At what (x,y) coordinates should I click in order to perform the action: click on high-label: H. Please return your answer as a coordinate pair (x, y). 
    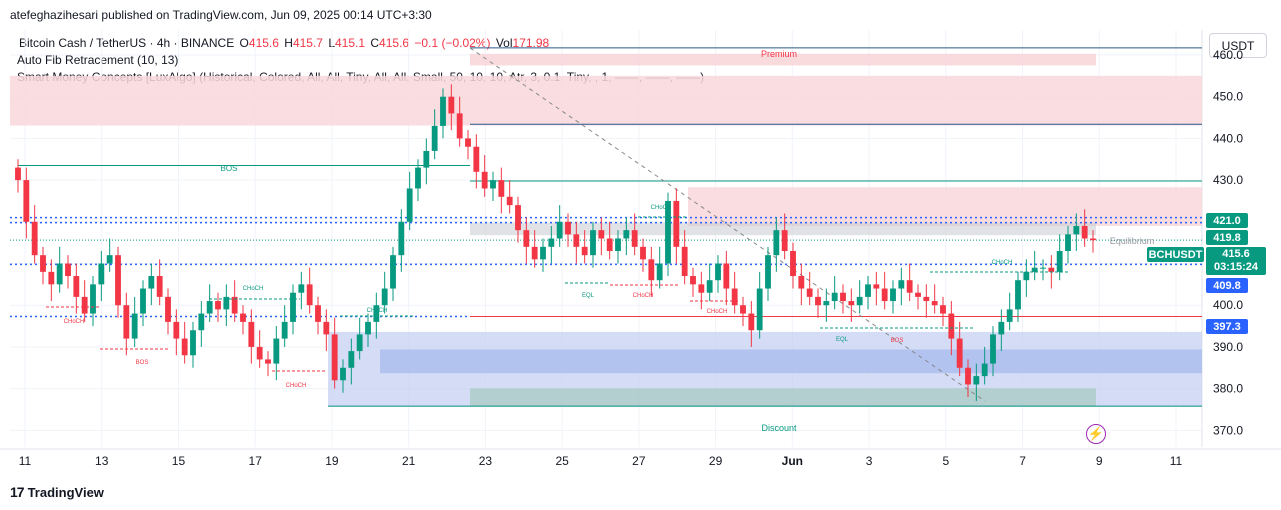
    Looking at the image, I should click on (288, 43).